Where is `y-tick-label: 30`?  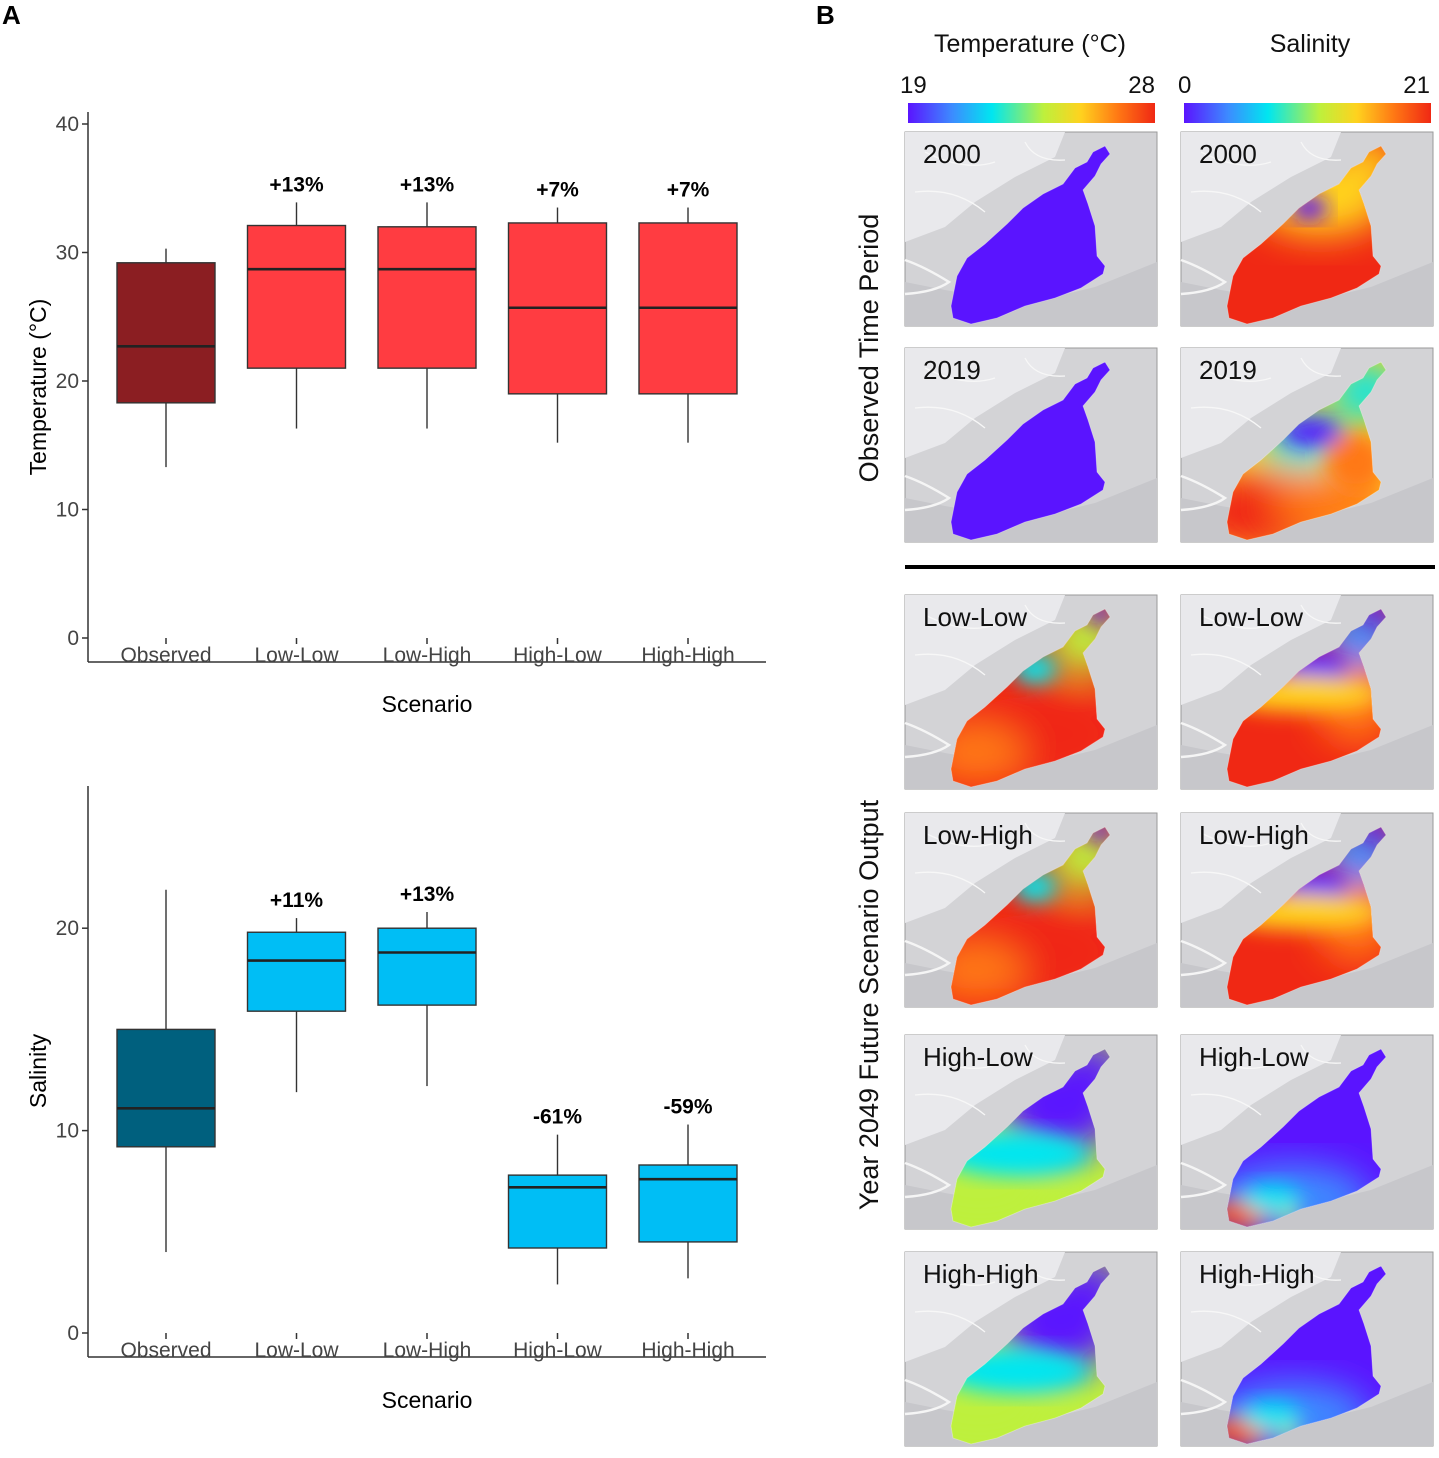 y-tick-label: 30 is located at coordinates (67, 253).